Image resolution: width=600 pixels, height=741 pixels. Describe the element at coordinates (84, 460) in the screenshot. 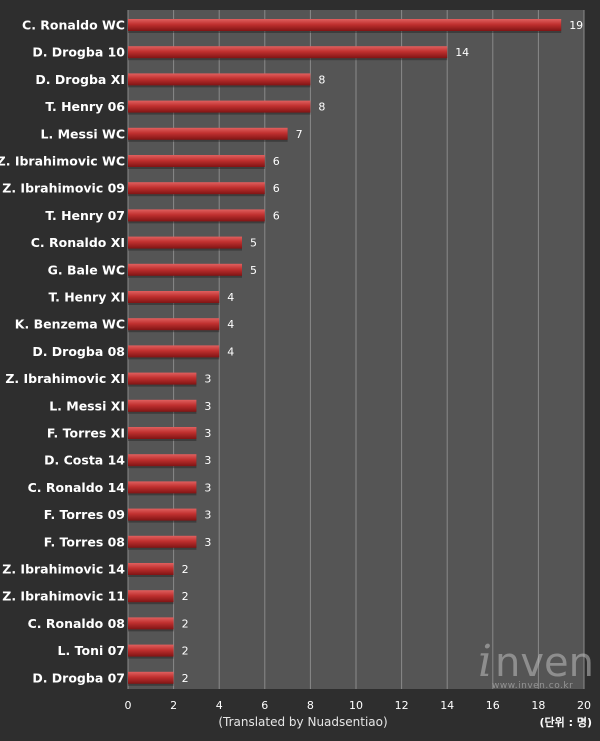

I see `category-label: D. Costa 14` at that location.